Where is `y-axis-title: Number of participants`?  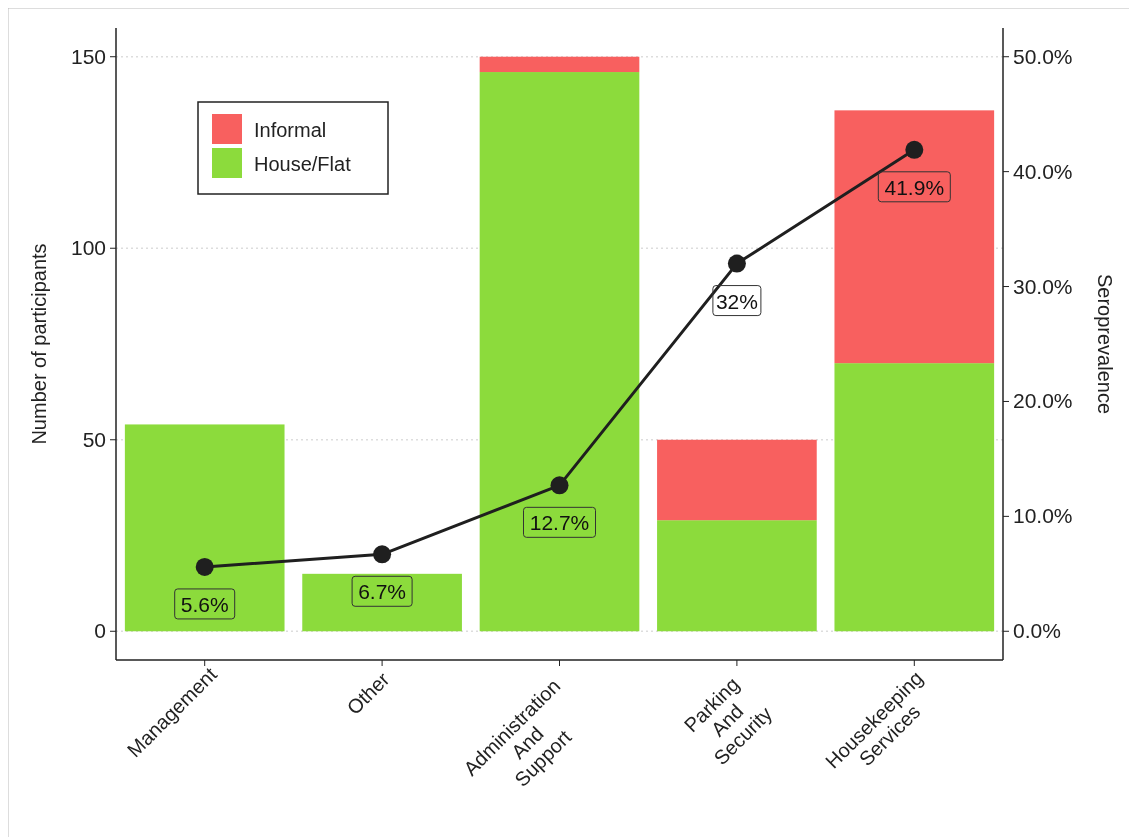
y-axis-title: Number of participants is located at coordinates (39, 344).